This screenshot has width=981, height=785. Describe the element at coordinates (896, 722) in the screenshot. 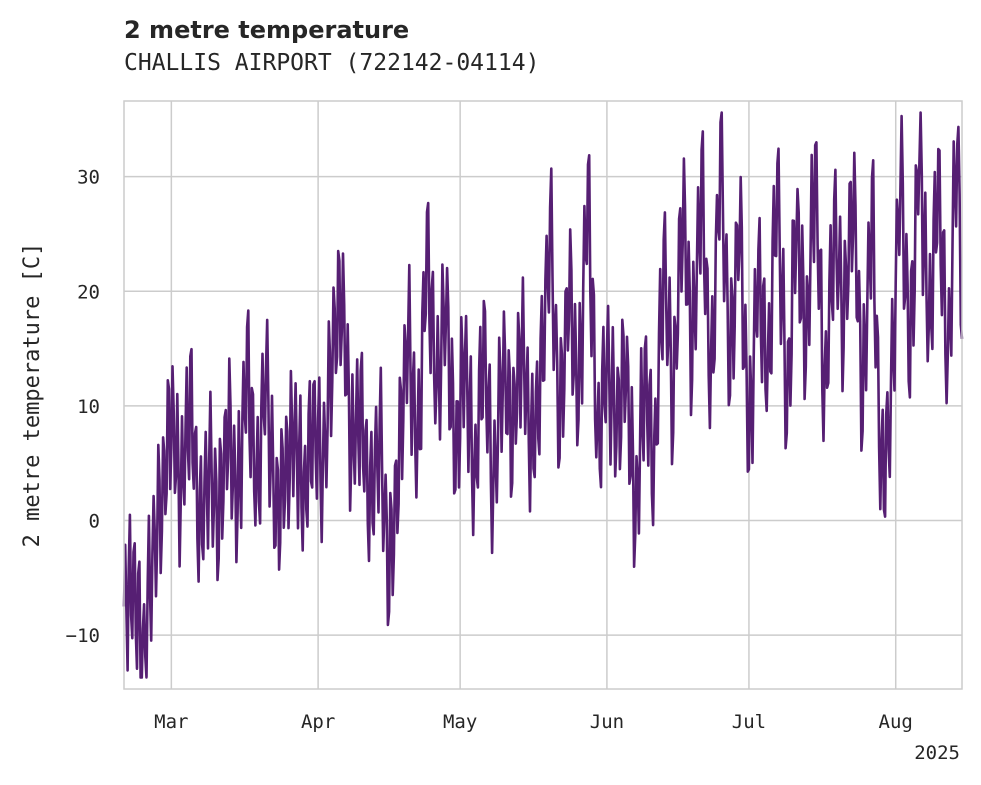

I see `x-tick-label: Aug` at that location.